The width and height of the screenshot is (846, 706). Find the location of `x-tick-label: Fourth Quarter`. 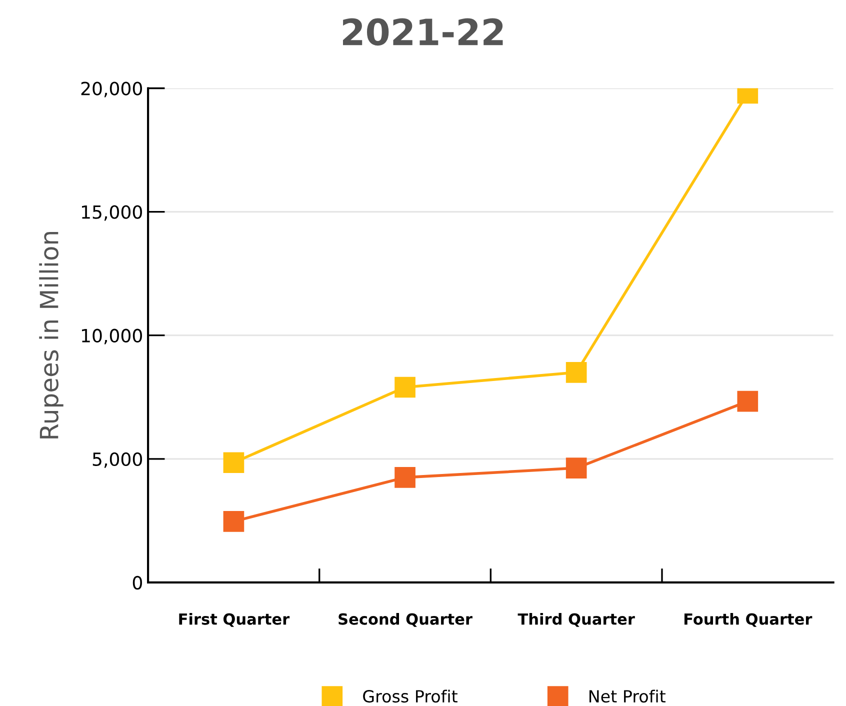

x-tick-label: Fourth Quarter is located at coordinates (748, 620).